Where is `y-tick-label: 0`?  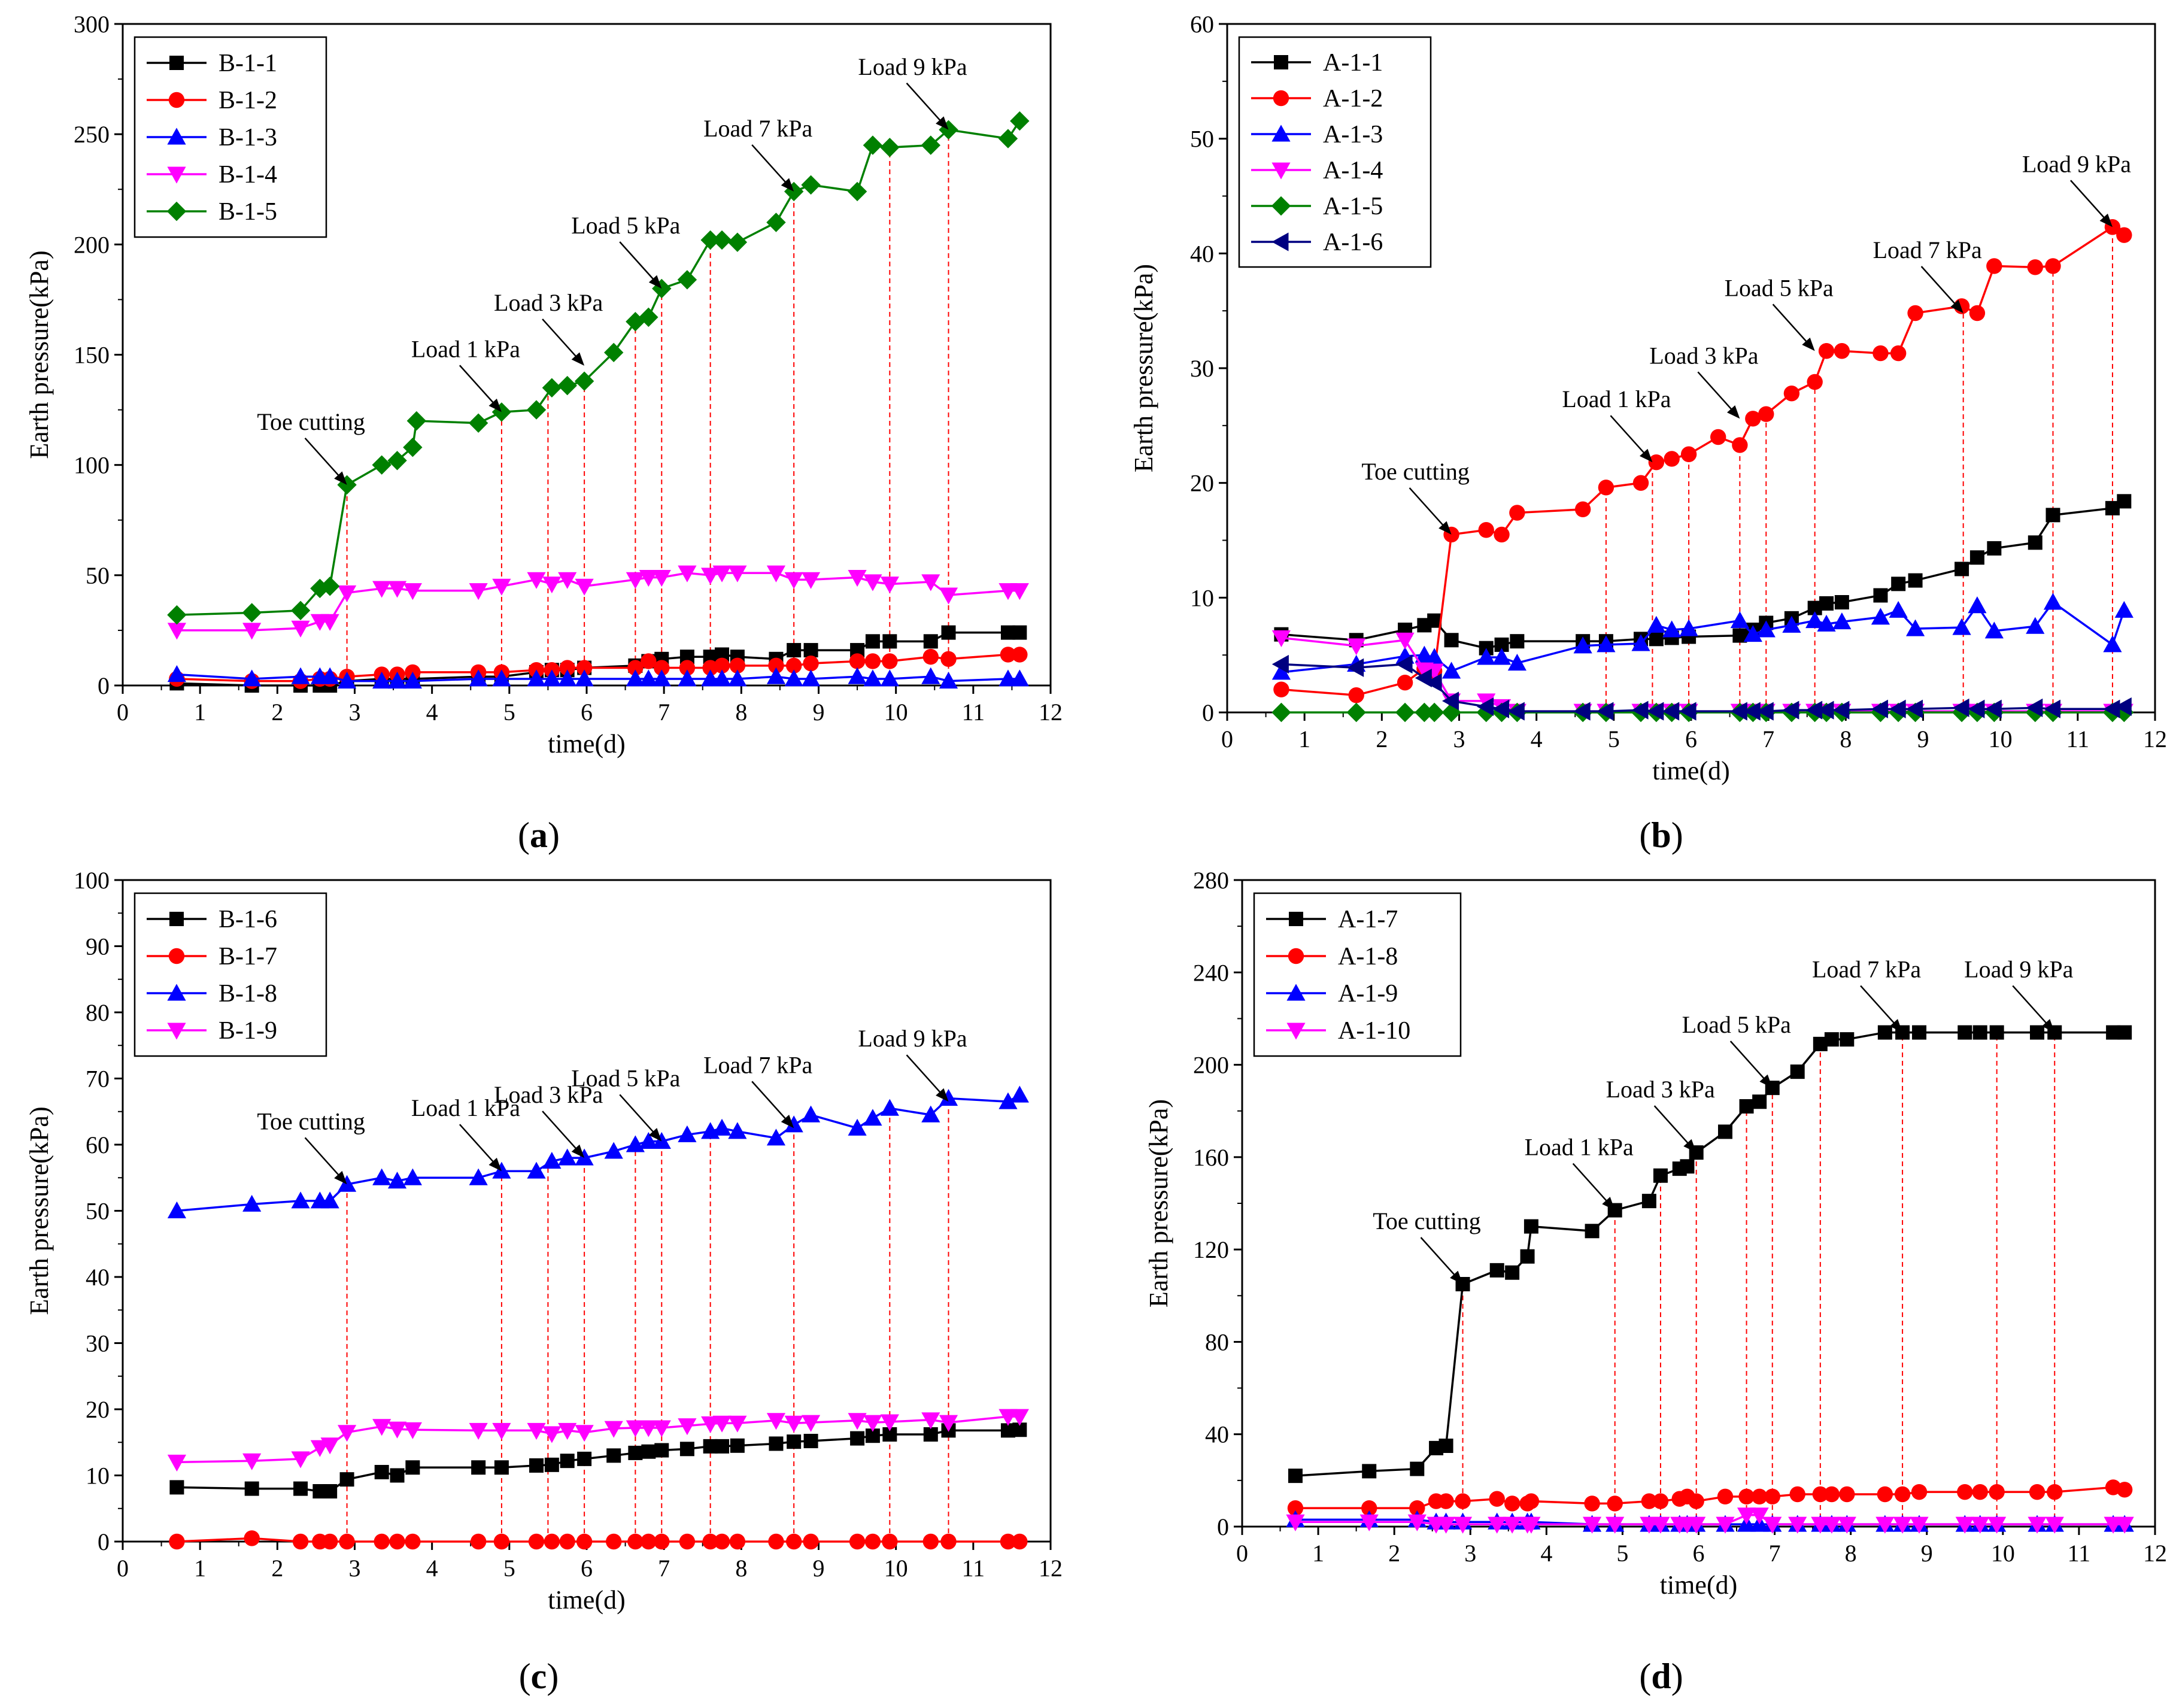 y-tick-label: 0 is located at coordinates (104, 685).